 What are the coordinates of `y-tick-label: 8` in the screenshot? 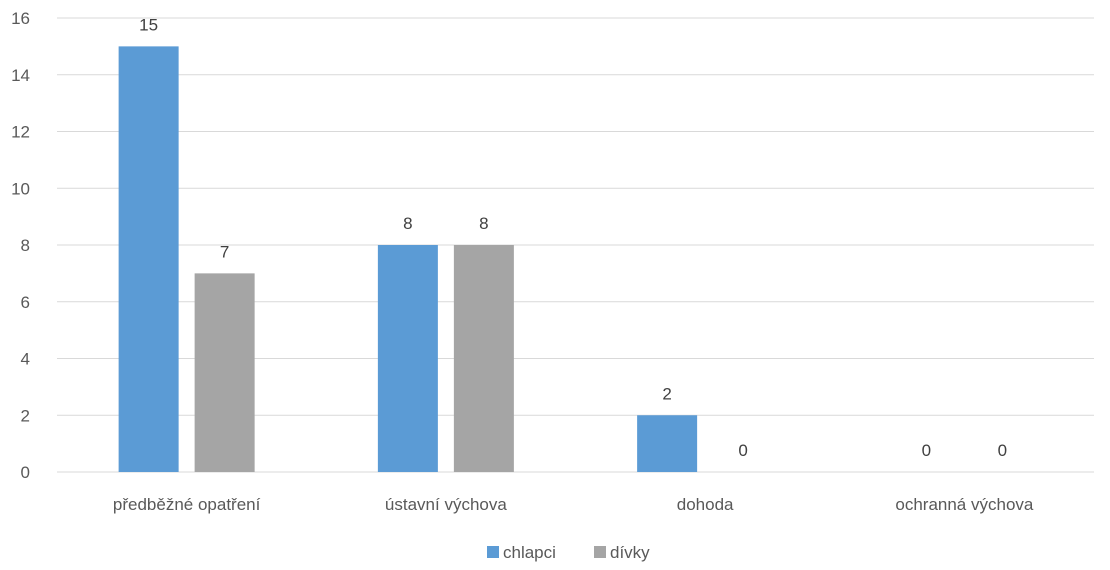 It's located at (25, 245).